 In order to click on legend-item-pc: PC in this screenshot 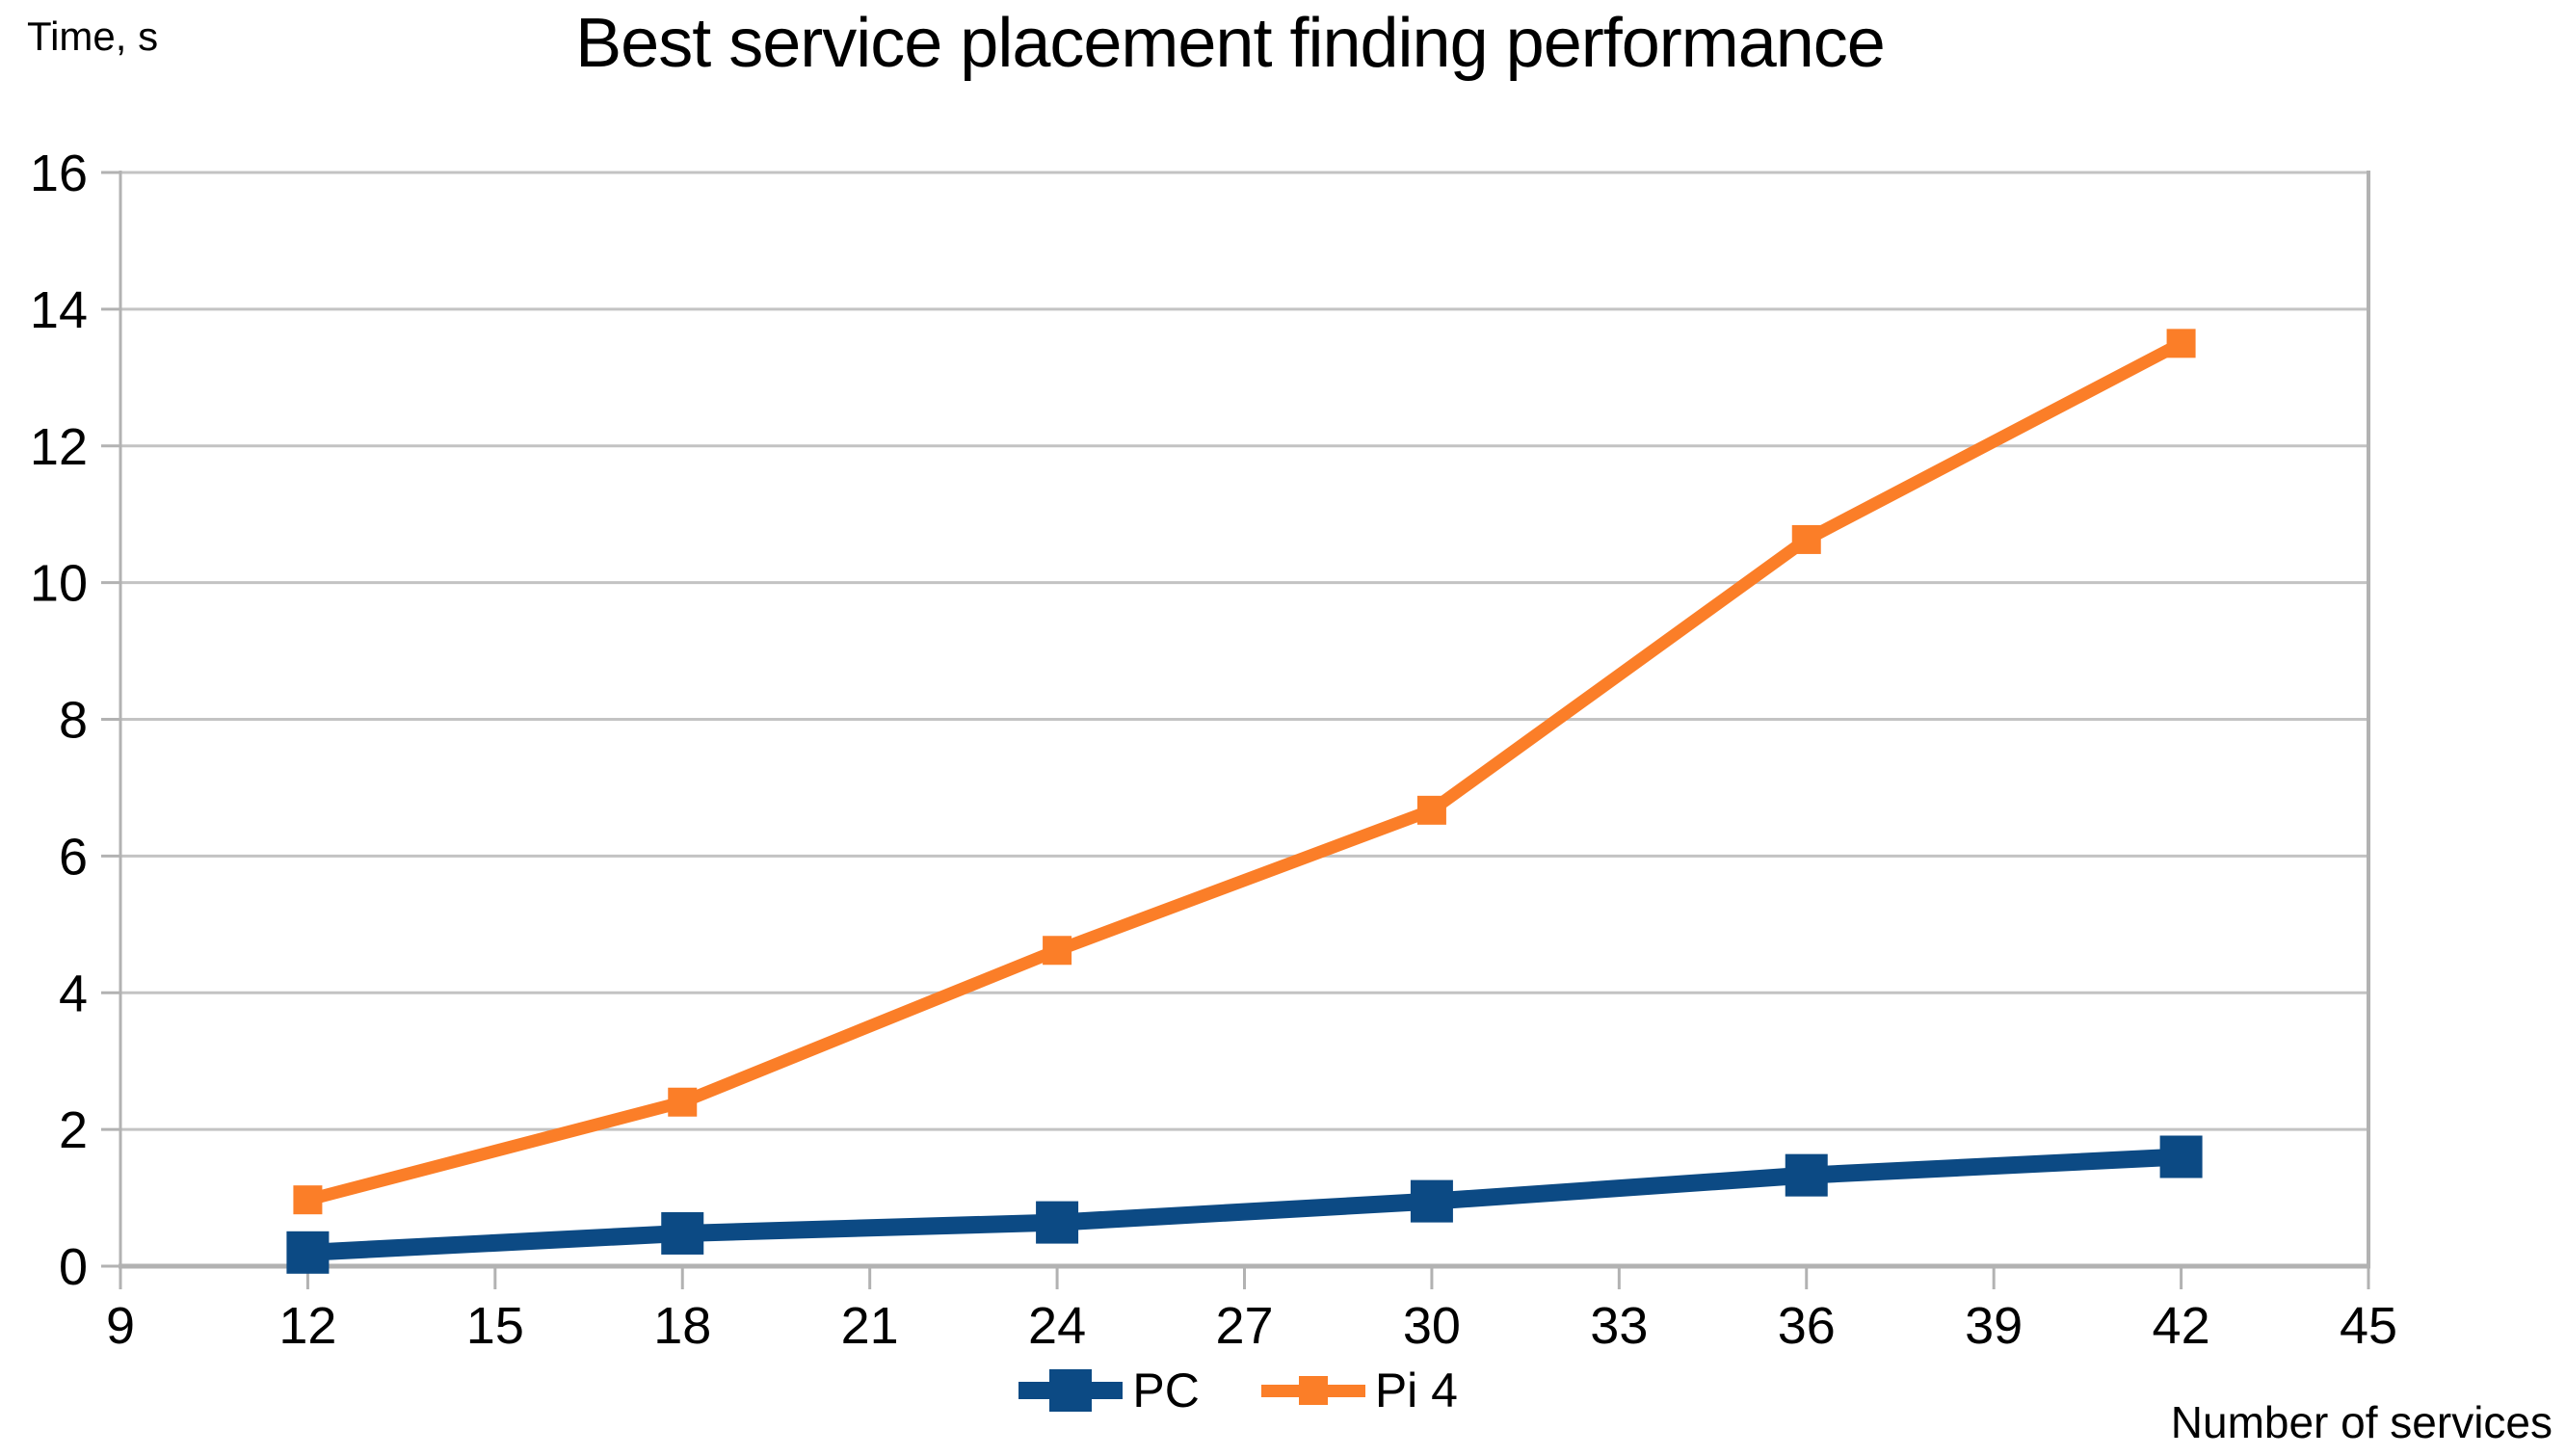, I will do `click(1109, 1390)`.